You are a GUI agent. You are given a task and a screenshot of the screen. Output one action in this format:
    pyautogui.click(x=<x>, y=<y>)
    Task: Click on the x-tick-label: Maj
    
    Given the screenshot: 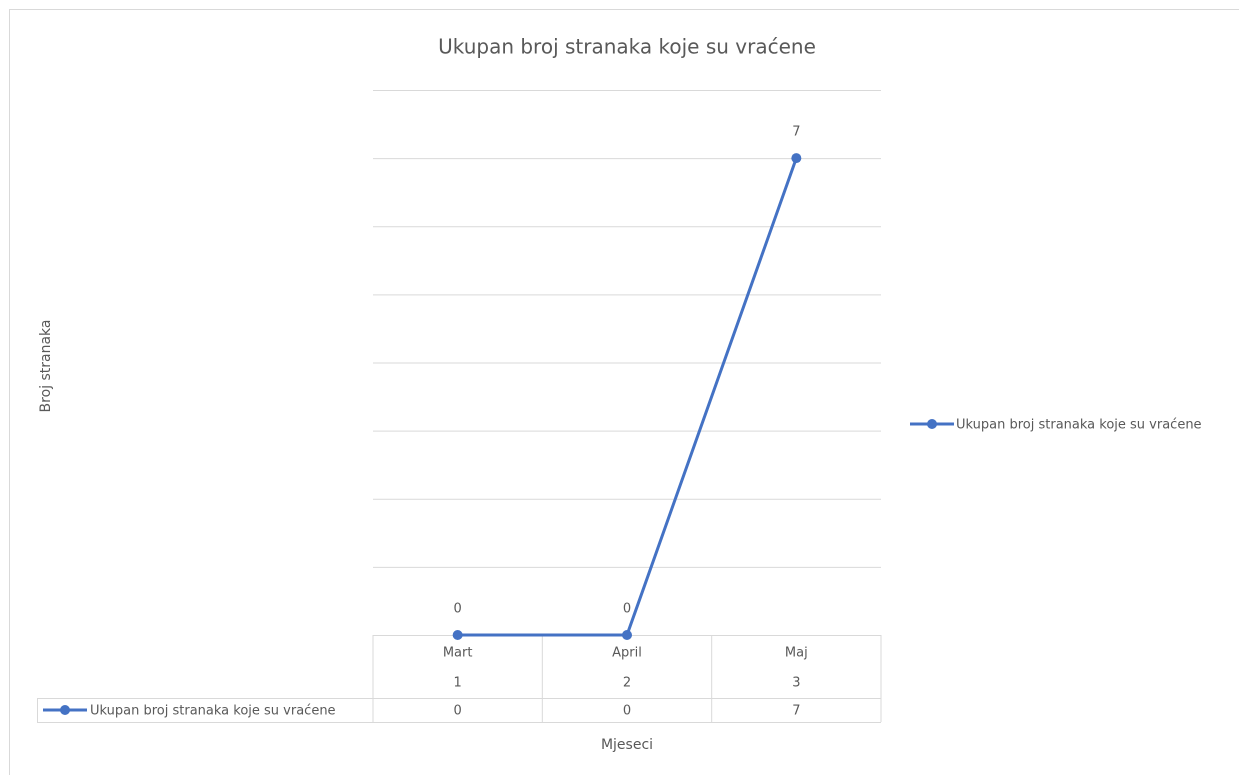 What is the action you would take?
    pyautogui.click(x=796, y=653)
    